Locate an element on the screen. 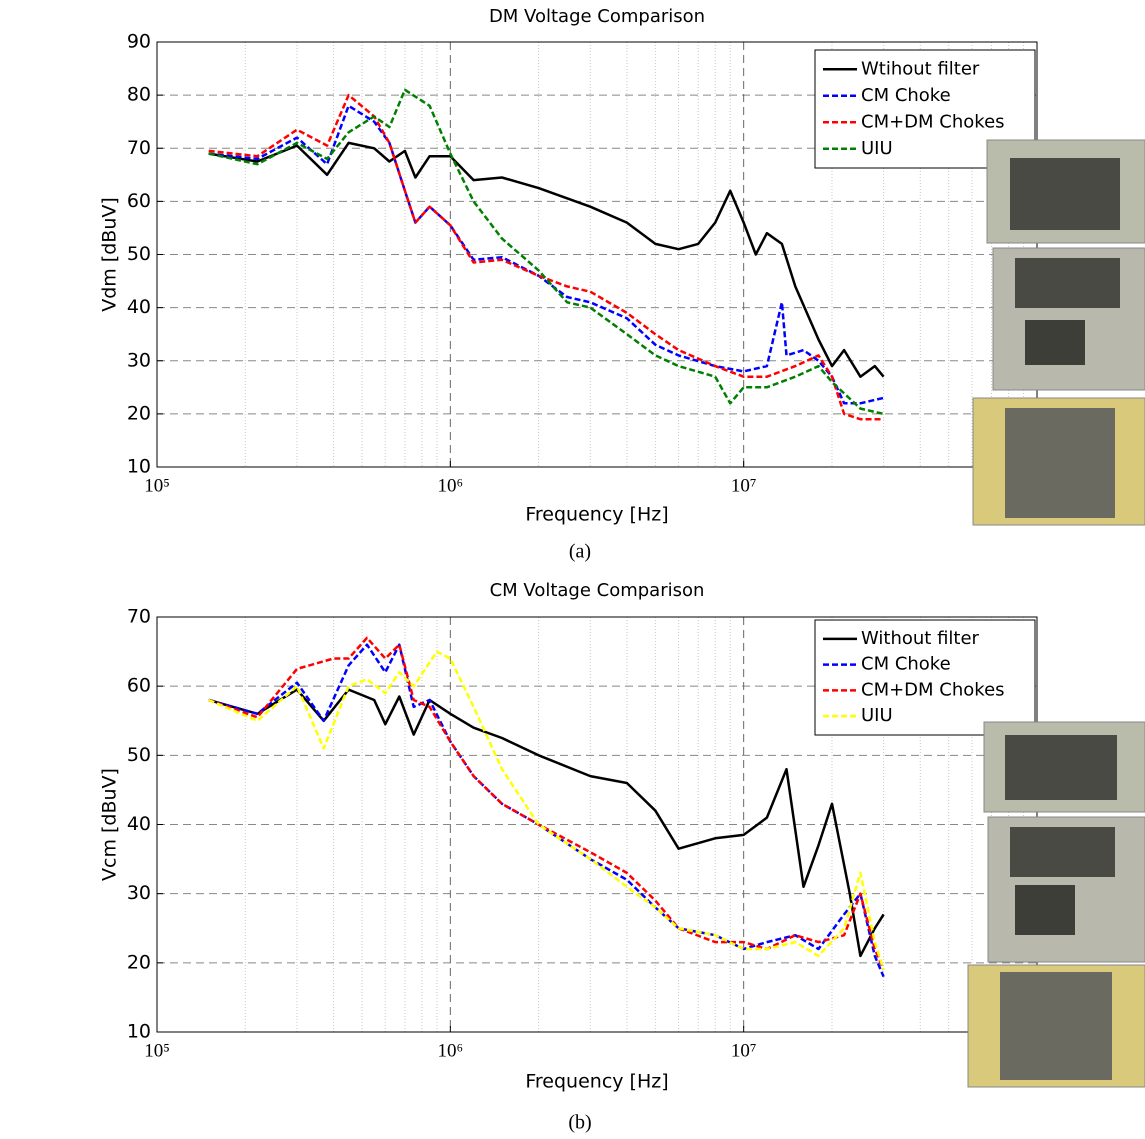 Image resolution: width=1145 pixels, height=1139 pixels. photo-group is located at coordinates (1056, 613).